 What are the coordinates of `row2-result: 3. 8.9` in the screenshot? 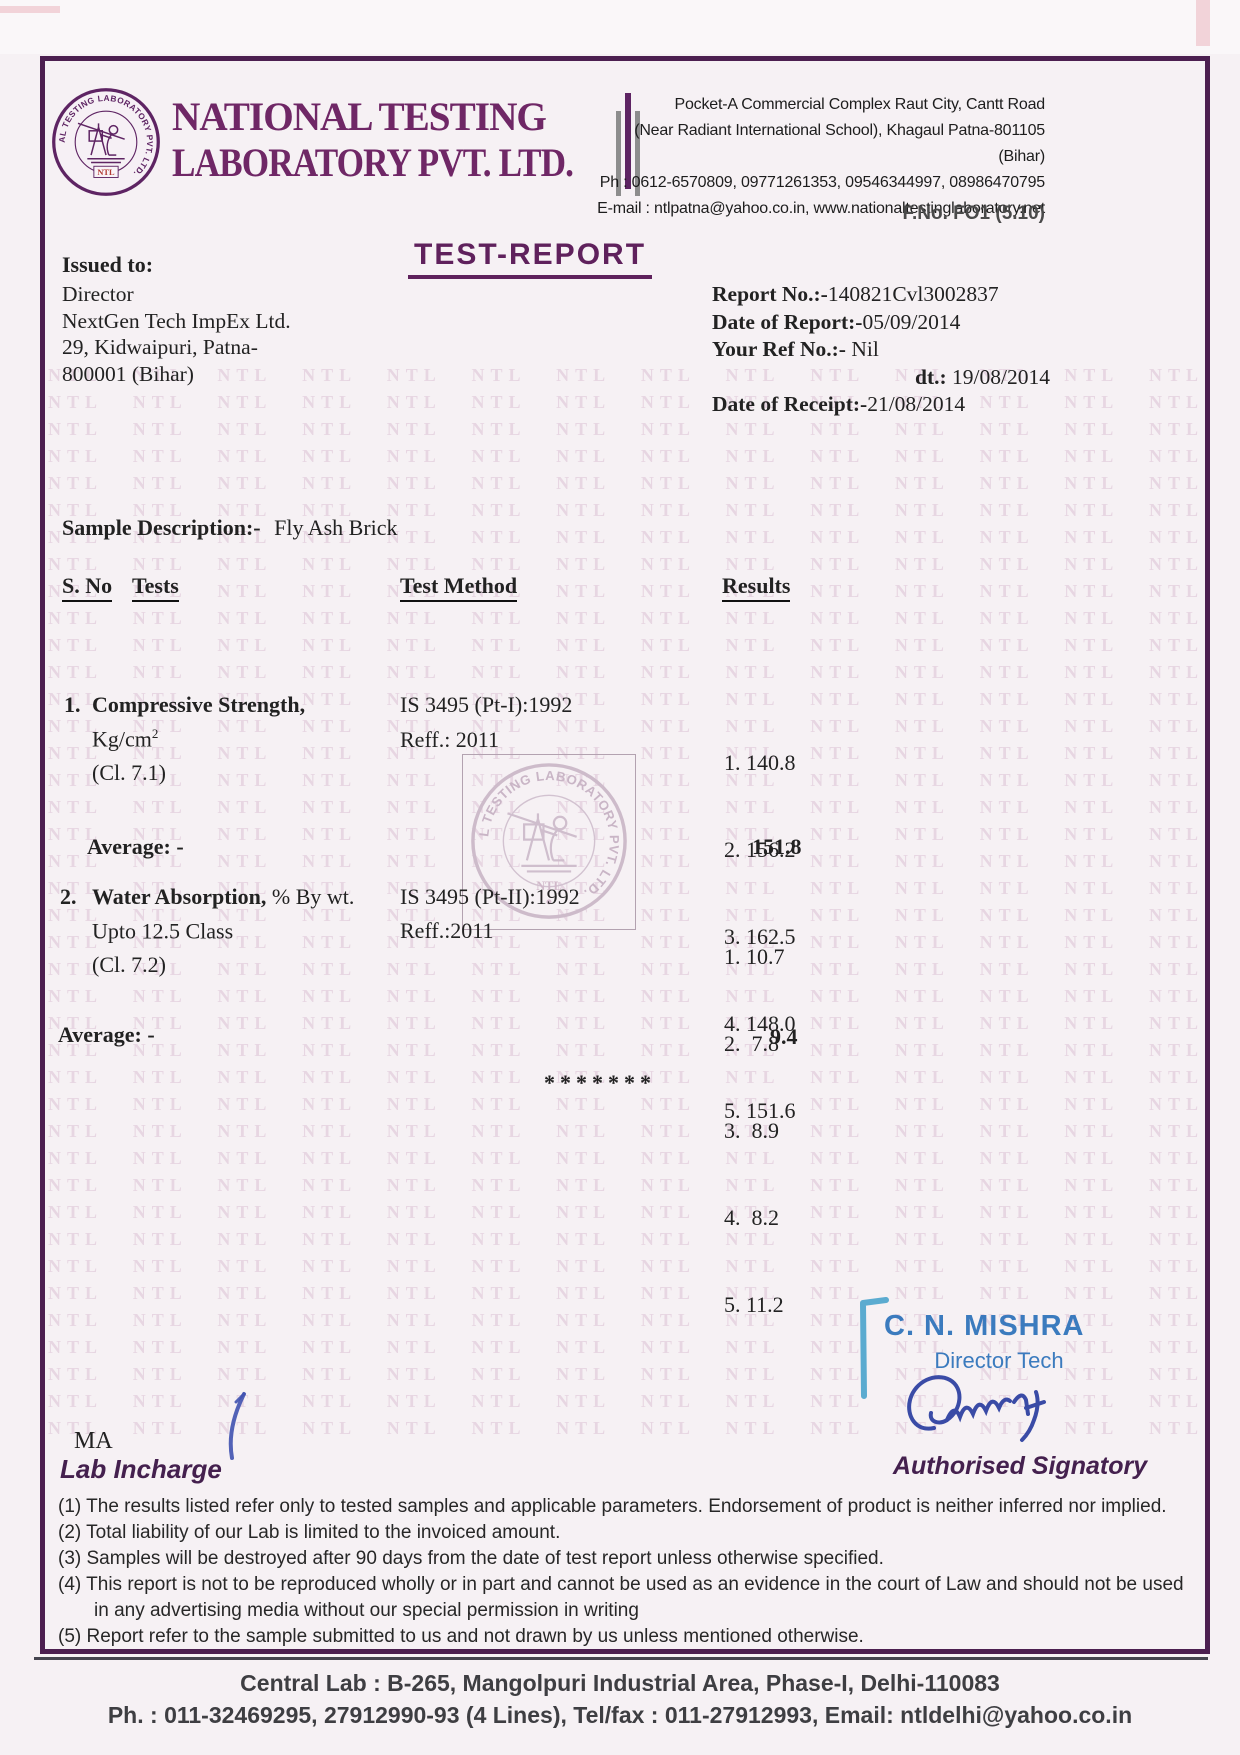 It's located at (751, 1130).